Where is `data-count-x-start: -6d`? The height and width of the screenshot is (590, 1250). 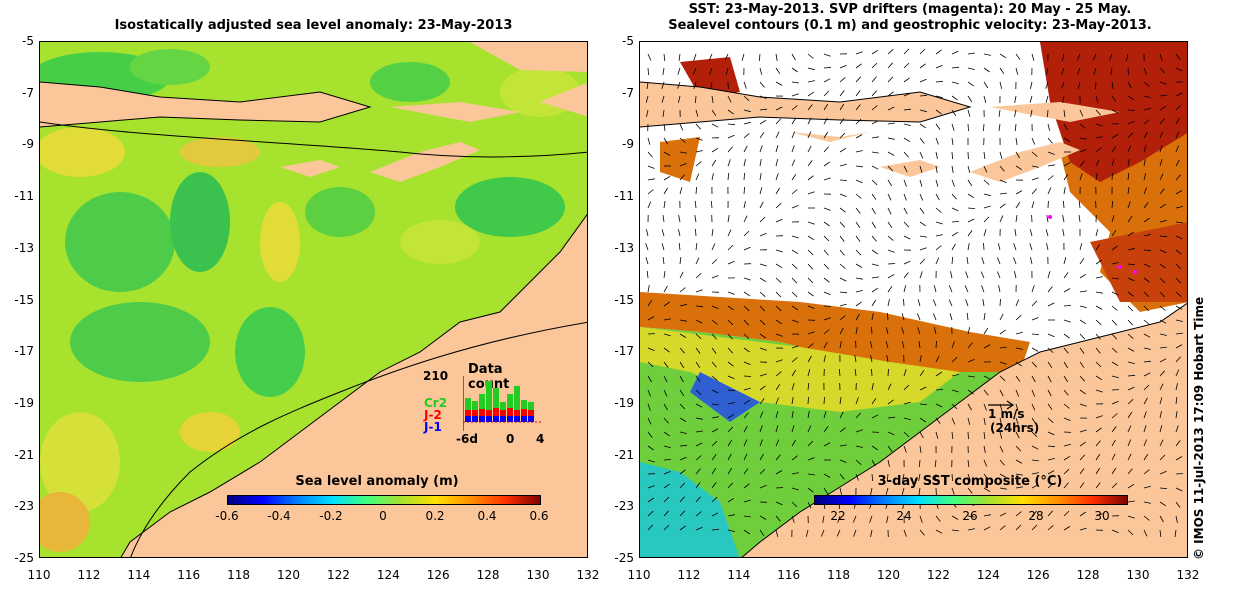 data-count-x-start: -6d is located at coordinates (467, 439).